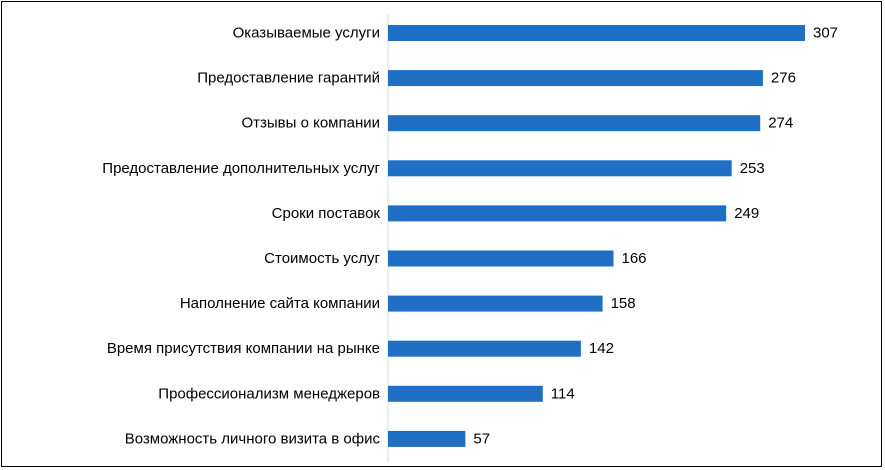  I want to click on category-label: Стоимость услуг, so click(322, 258).